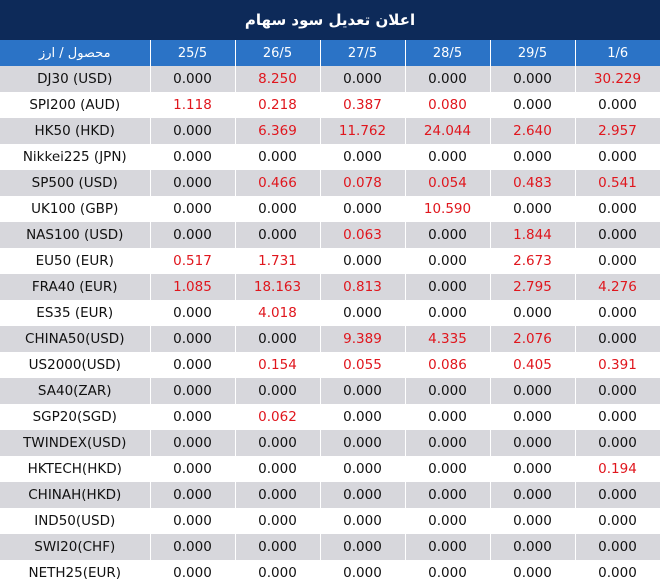 Image resolution: width=660 pixels, height=587 pixels. Describe the element at coordinates (74, 53) in the screenshot. I see `header-product-currency-label: محصول / ارز` at that location.